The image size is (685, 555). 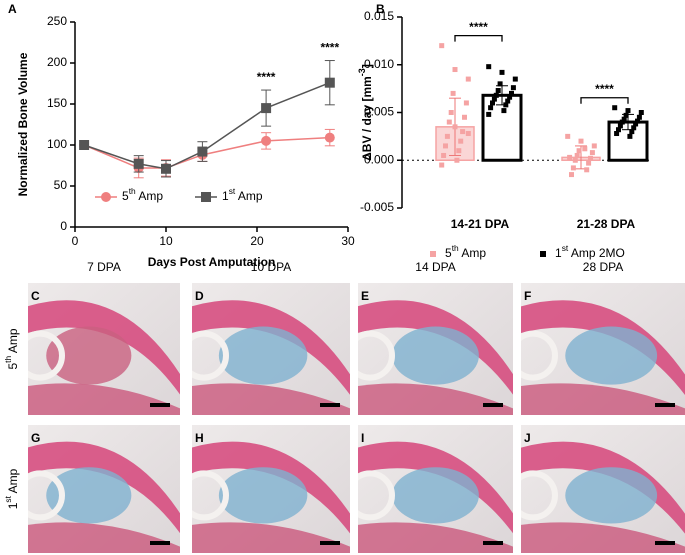 What do you see at coordinates (11, 488) in the screenshot?
I see `row-label: 1st Amp` at bounding box center [11, 488].